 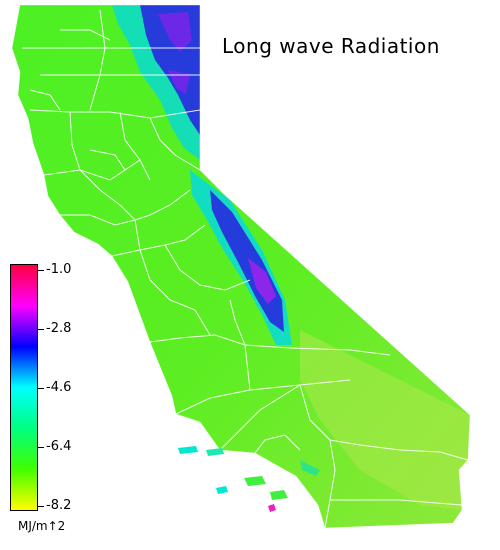 What do you see at coordinates (59, 269) in the screenshot?
I see `colorbar-label-1: -1.0` at bounding box center [59, 269].